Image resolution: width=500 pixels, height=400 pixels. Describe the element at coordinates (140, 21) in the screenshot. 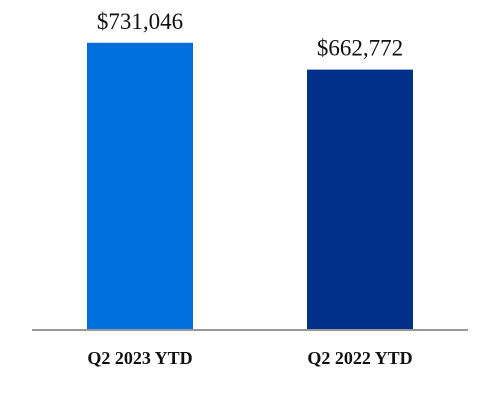

I see `data-label-0: $731,046` at that location.